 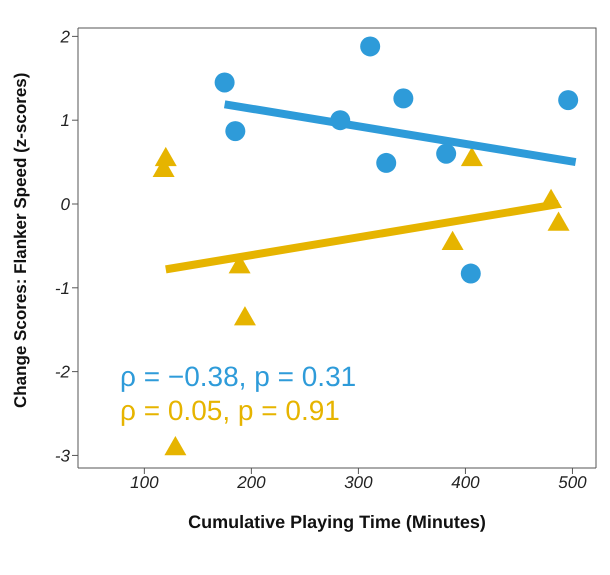 What do you see at coordinates (145, 482) in the screenshot?
I see `x-tick-label: 100` at bounding box center [145, 482].